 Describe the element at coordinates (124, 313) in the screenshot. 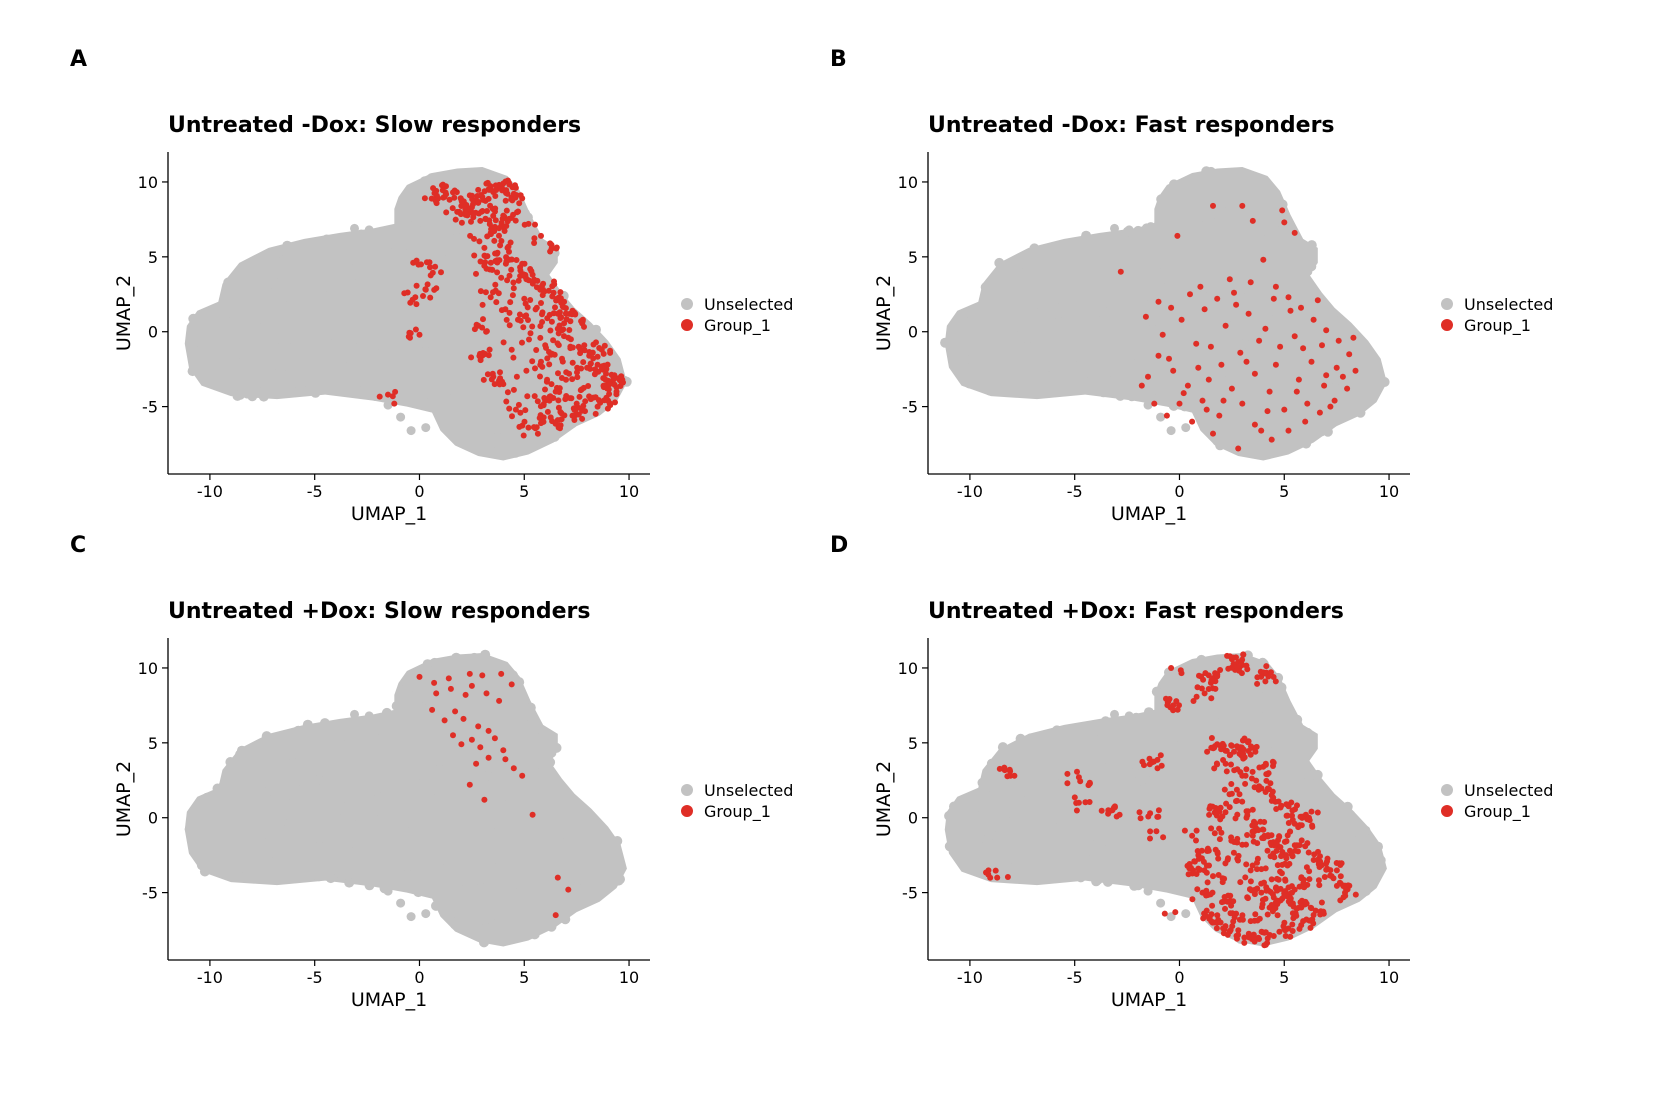

I see `y-axis-title: UMAP_2` at that location.